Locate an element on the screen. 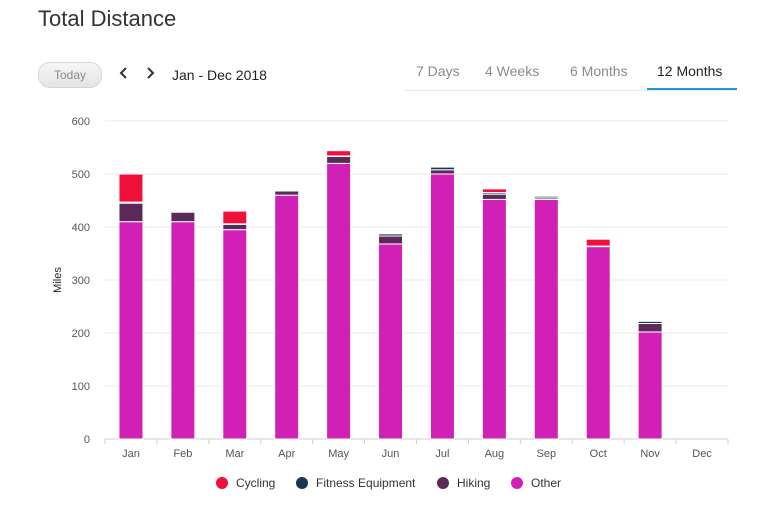 The width and height of the screenshot is (761, 508). y-tick-label: 200 is located at coordinates (81, 334).